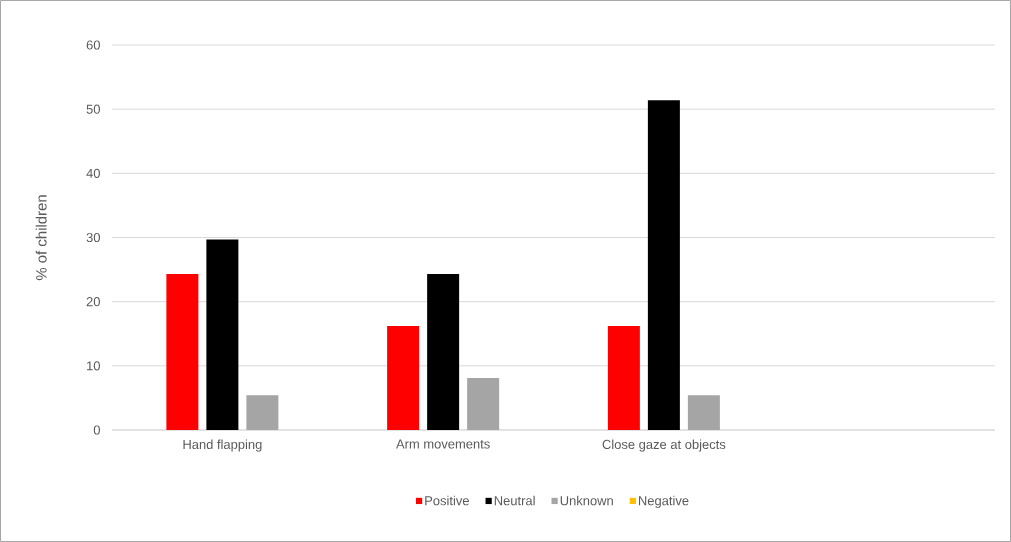 The image size is (1011, 542). What do you see at coordinates (447, 500) in the screenshot?
I see `legend-label: Positive` at bounding box center [447, 500].